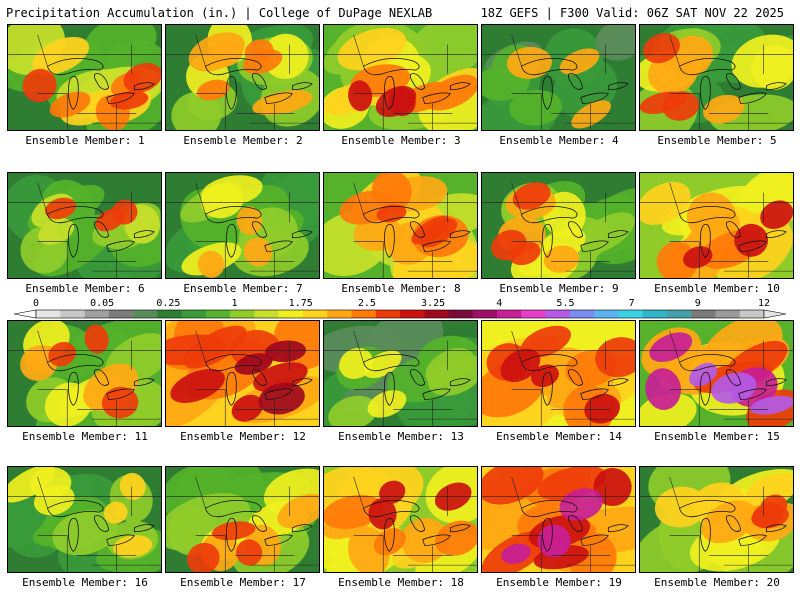 The width and height of the screenshot is (800, 600). I want to click on panel-label: Ensemble Member: 11, so click(85, 436).